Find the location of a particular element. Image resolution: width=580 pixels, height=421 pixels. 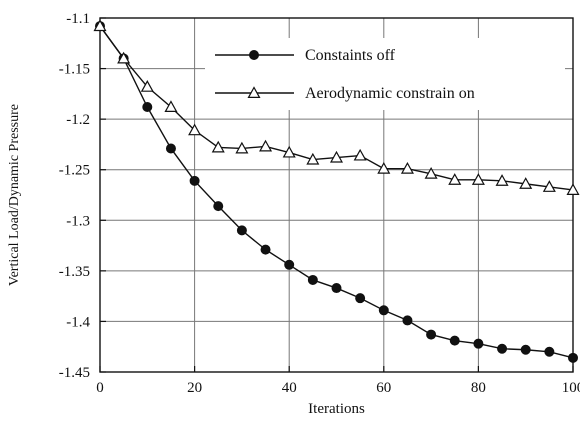

y-axis: -1.1 -1.15 -1.2 -1.25 -1.3 -1.35 -1.4 -1.45 is located at coordinates (82, 196).